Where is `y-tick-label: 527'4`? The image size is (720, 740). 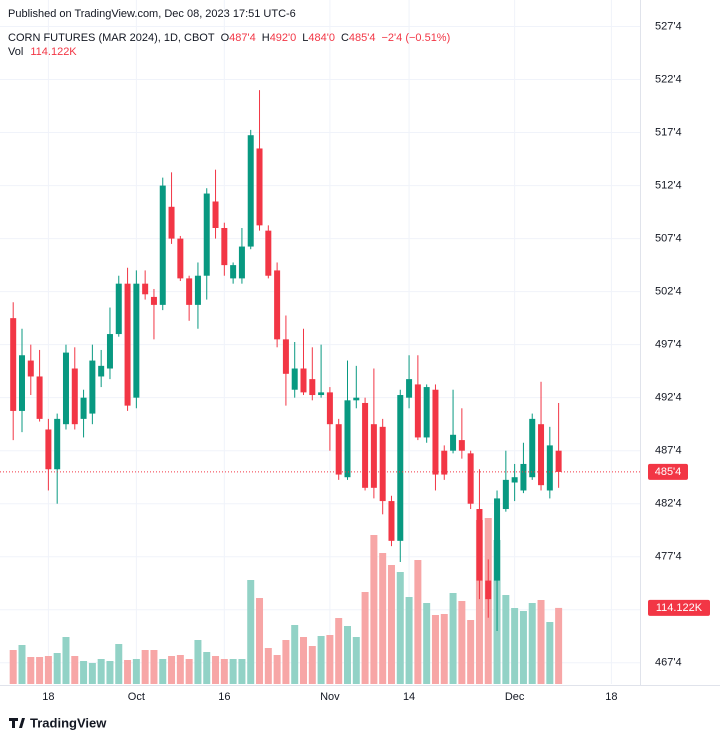 y-tick-label: 527'4 is located at coordinates (668, 26).